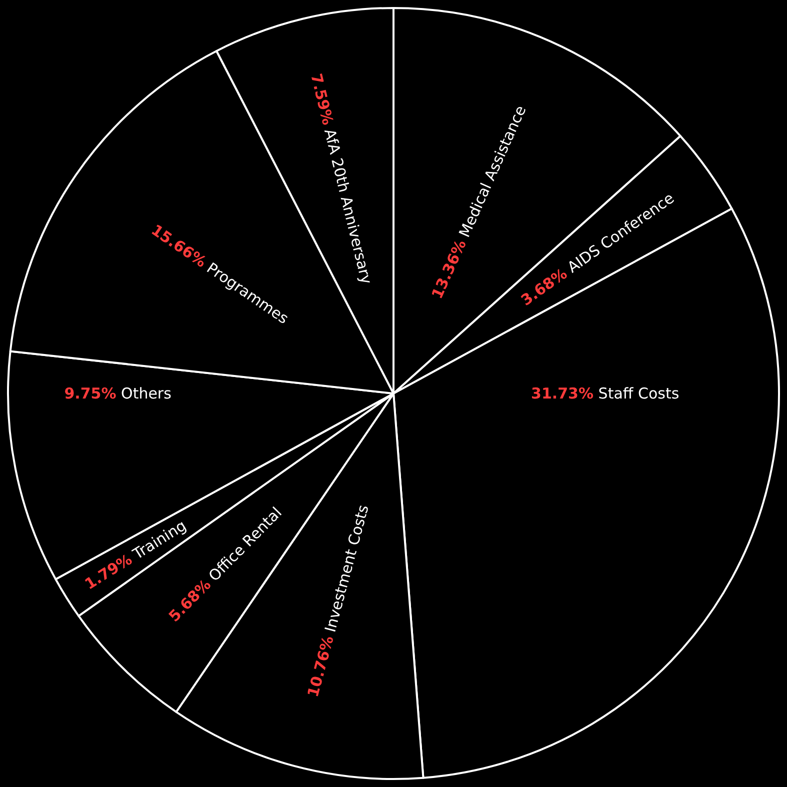  I want to click on data-label: 7.59%, so click(322, 99).